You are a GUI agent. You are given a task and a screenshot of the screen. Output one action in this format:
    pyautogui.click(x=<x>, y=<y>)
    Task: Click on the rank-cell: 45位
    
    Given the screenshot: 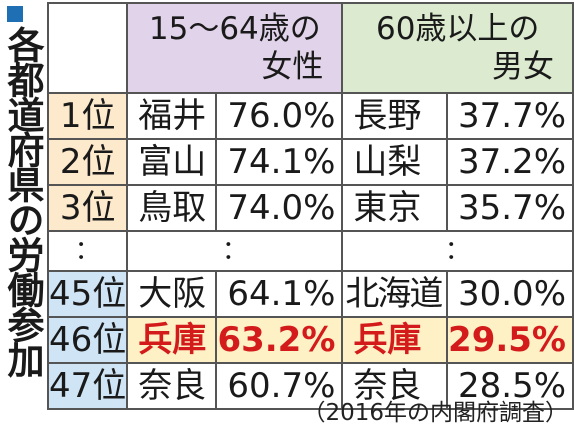 What is the action you would take?
    pyautogui.click(x=87, y=294)
    